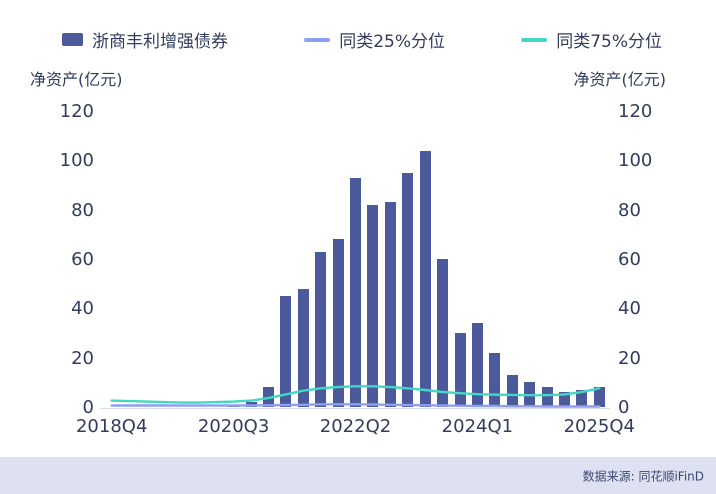 This screenshot has width=716, height=494. What do you see at coordinates (338, 323) in the screenshot?
I see `bar-2022Q1` at bounding box center [338, 323].